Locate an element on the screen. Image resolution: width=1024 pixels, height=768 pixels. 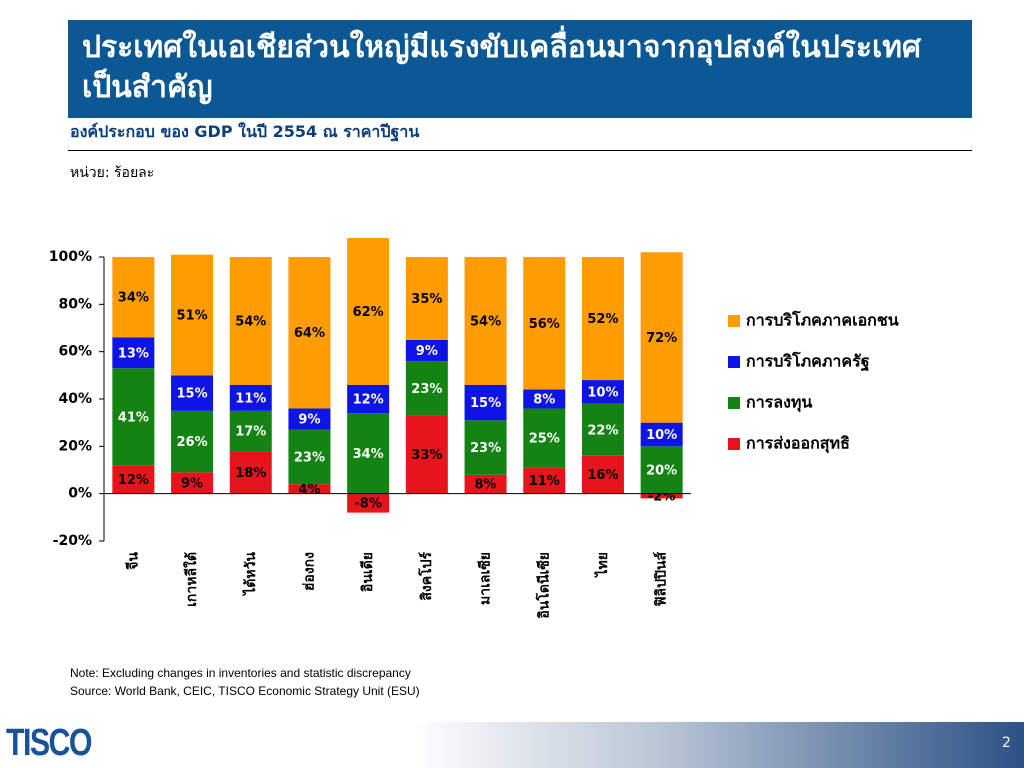
x-tick-label: มาเลเซีย is located at coordinates (486, 578).